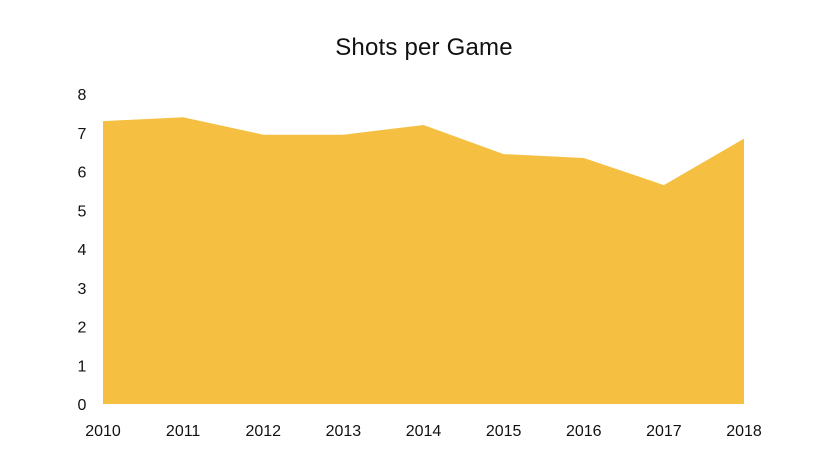 The width and height of the screenshot is (840, 476). Describe the element at coordinates (82, 289) in the screenshot. I see `y-tick-label: 3` at that location.